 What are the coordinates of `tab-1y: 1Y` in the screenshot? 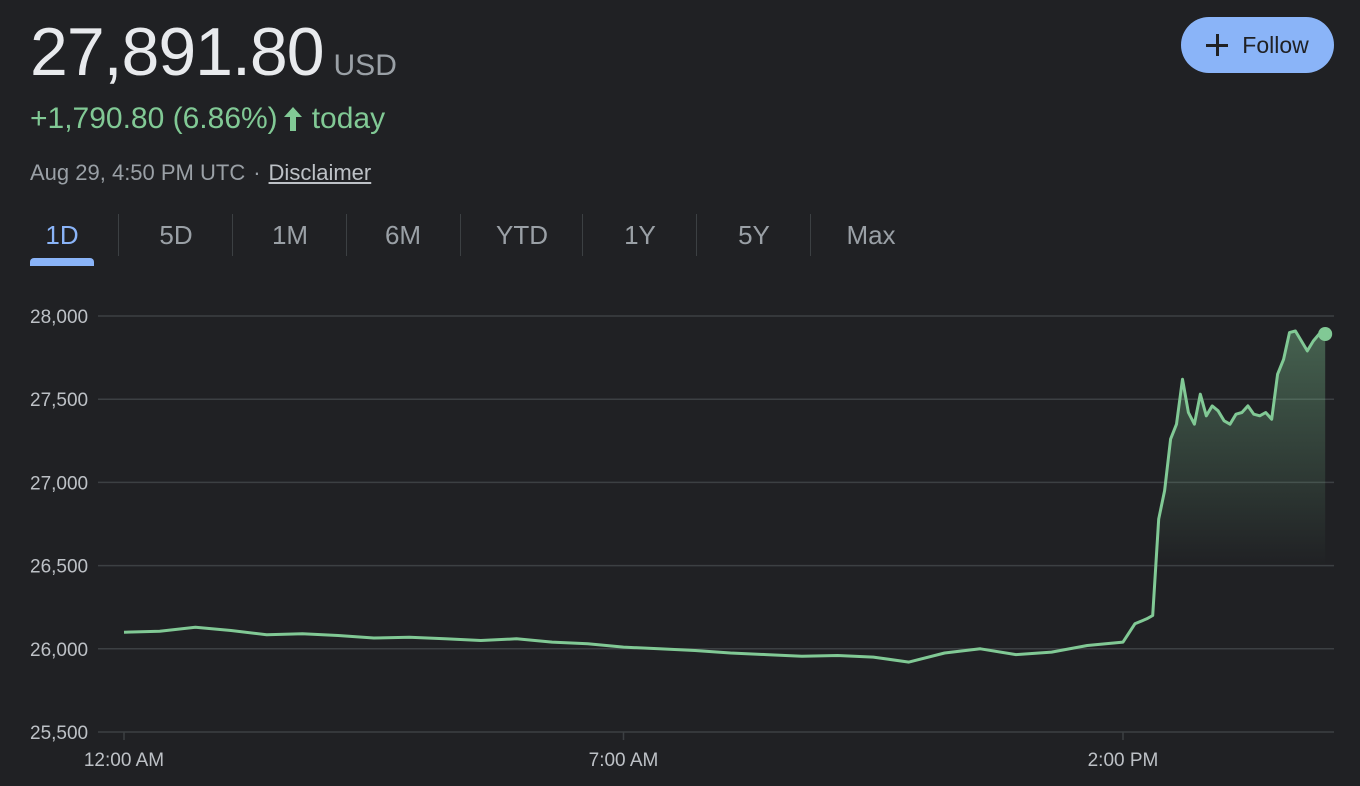 It's located at (640, 235).